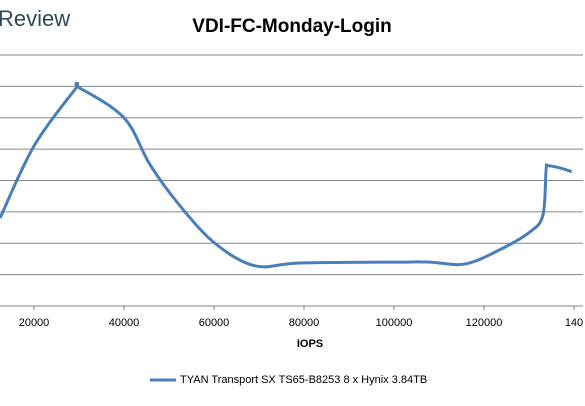 The width and height of the screenshot is (585, 406). Describe the element at coordinates (214, 323) in the screenshot. I see `x-tick-label: 60000` at that location.